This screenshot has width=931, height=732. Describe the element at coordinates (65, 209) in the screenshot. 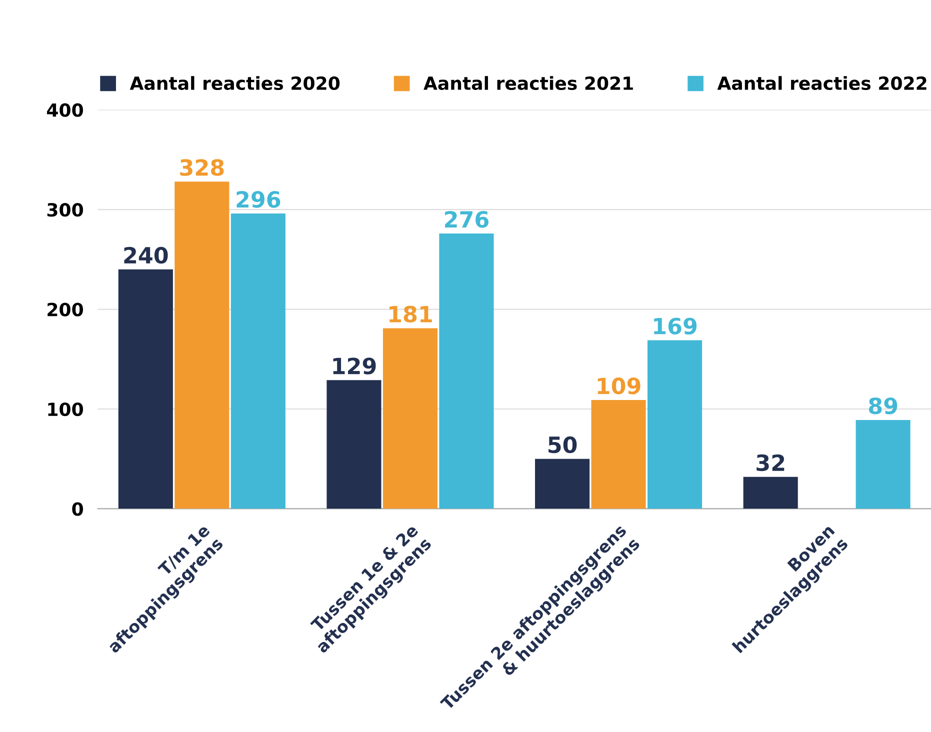

I see `y-tick-label: 300` at that location.